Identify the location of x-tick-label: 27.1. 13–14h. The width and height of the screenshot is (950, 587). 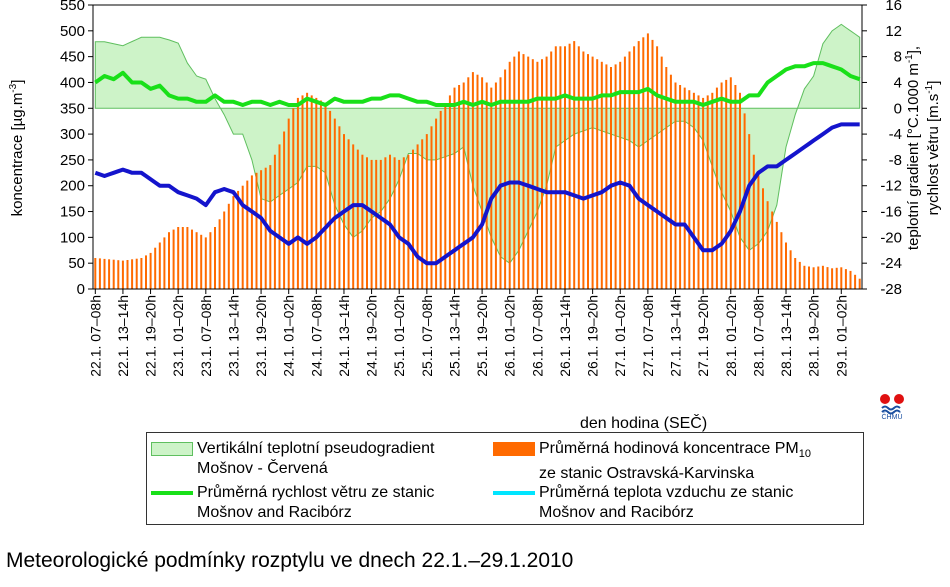
(676, 336).